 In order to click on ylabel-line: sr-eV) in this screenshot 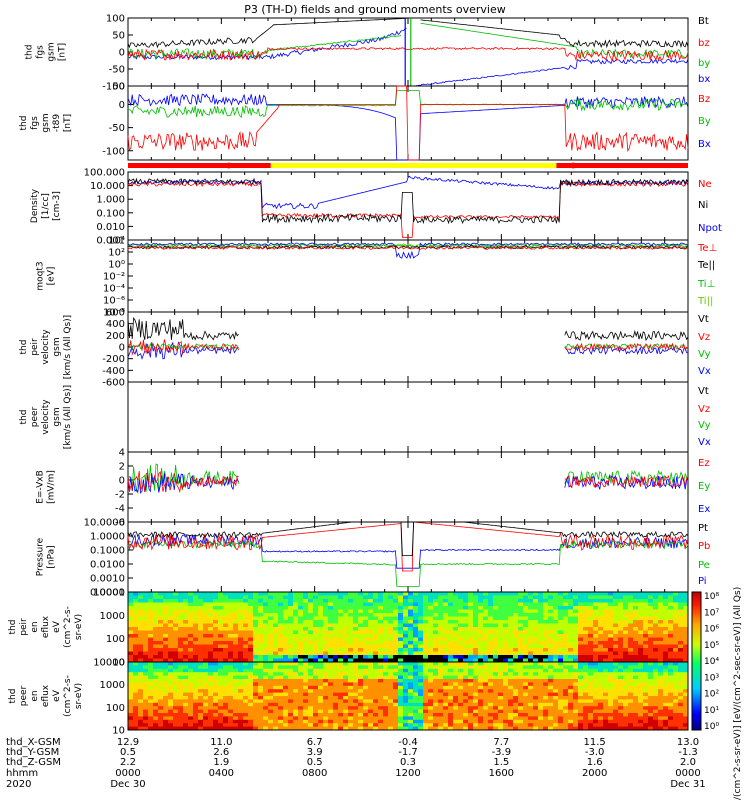, I will do `click(79, 627)`.